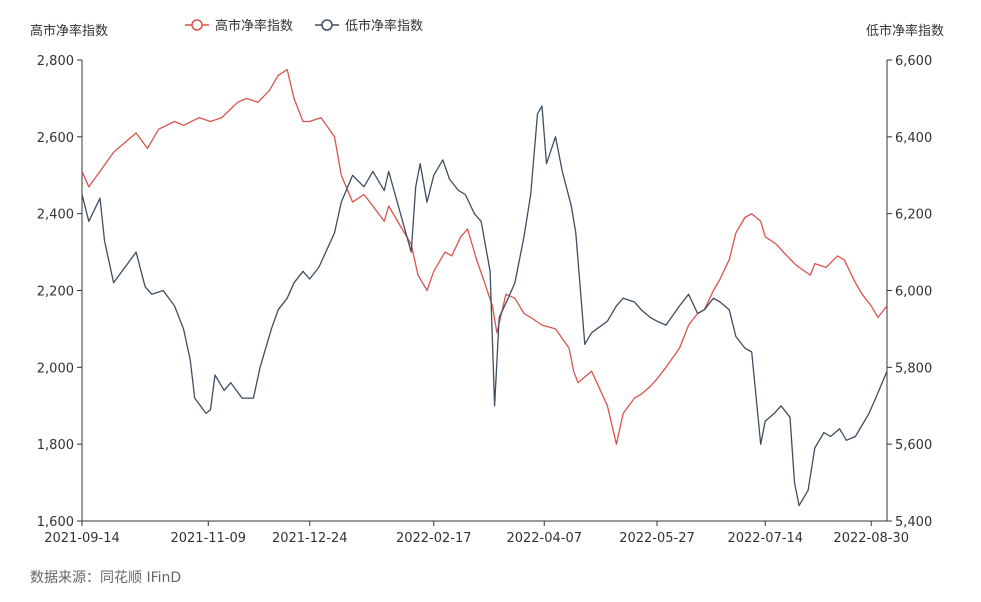 The height and width of the screenshot is (602, 981). I want to click on y-left-tick-label: 2,400, so click(55, 215).